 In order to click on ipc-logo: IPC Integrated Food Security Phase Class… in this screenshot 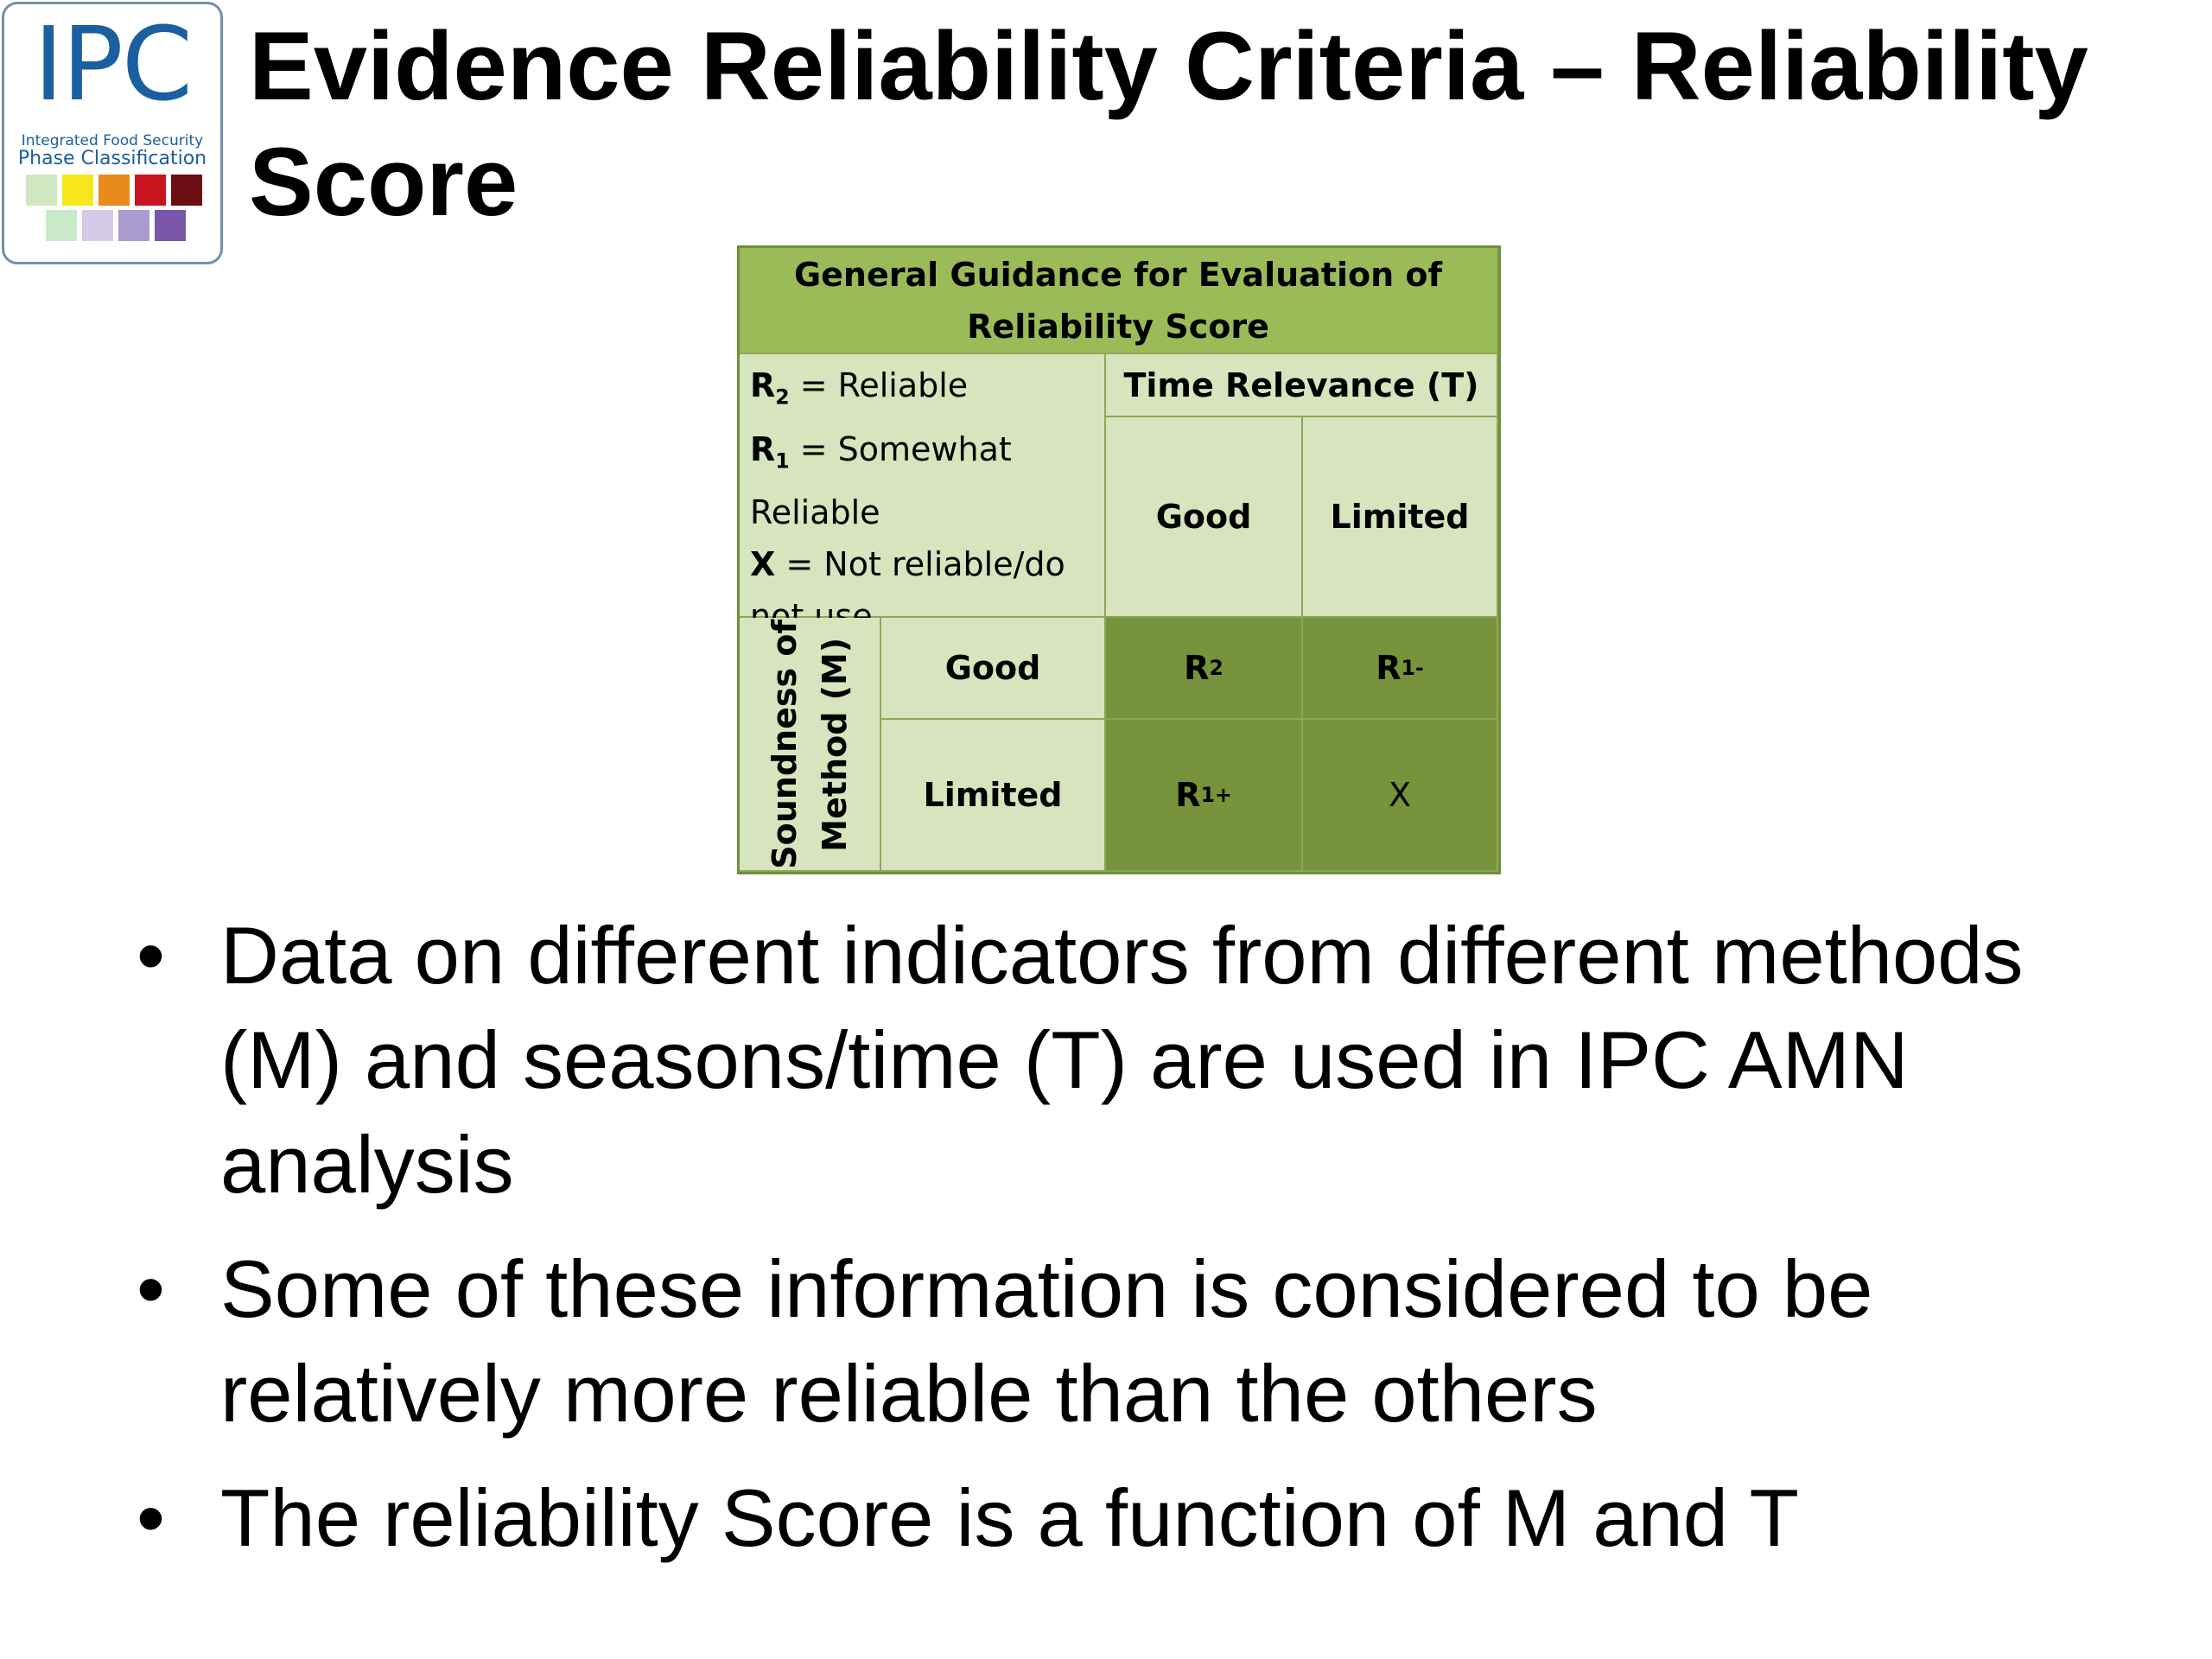, I will do `click(112, 133)`.